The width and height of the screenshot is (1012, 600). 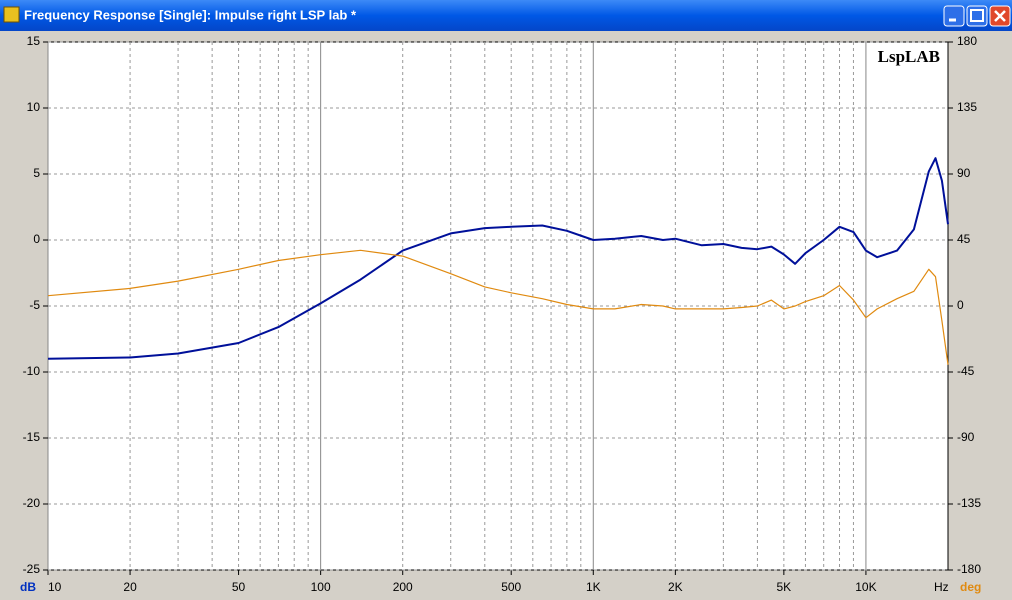 I want to click on x-tick-label: 2K, so click(x=675, y=587).